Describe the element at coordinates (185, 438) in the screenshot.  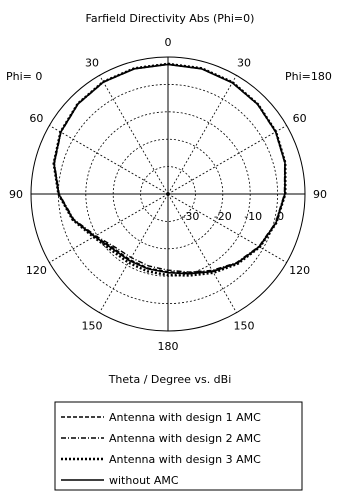
I see `legend-label: Antenna with design 2 AMC` at that location.